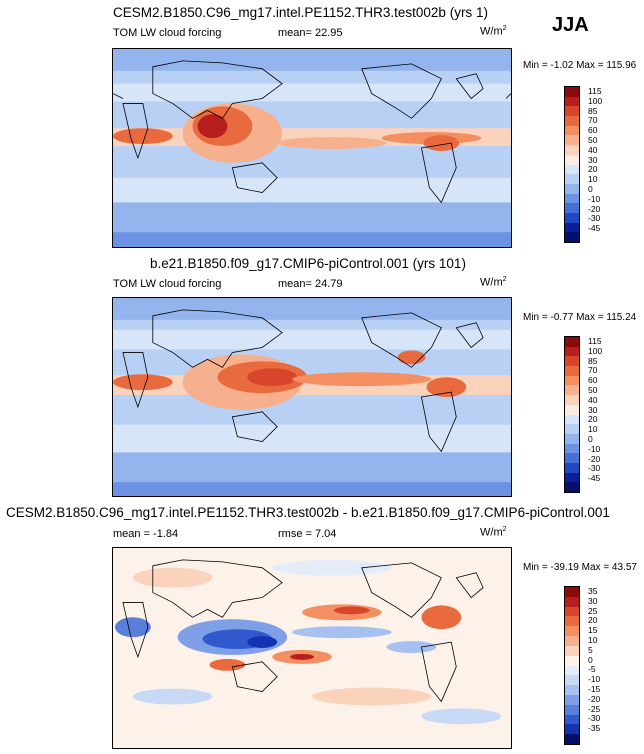 Image resolution: width=644 pixels, height=754 pixels. Describe the element at coordinates (580, 567) in the screenshot. I see `panel-3-minmax: Min = -39.19 Max = 43.57` at that location.